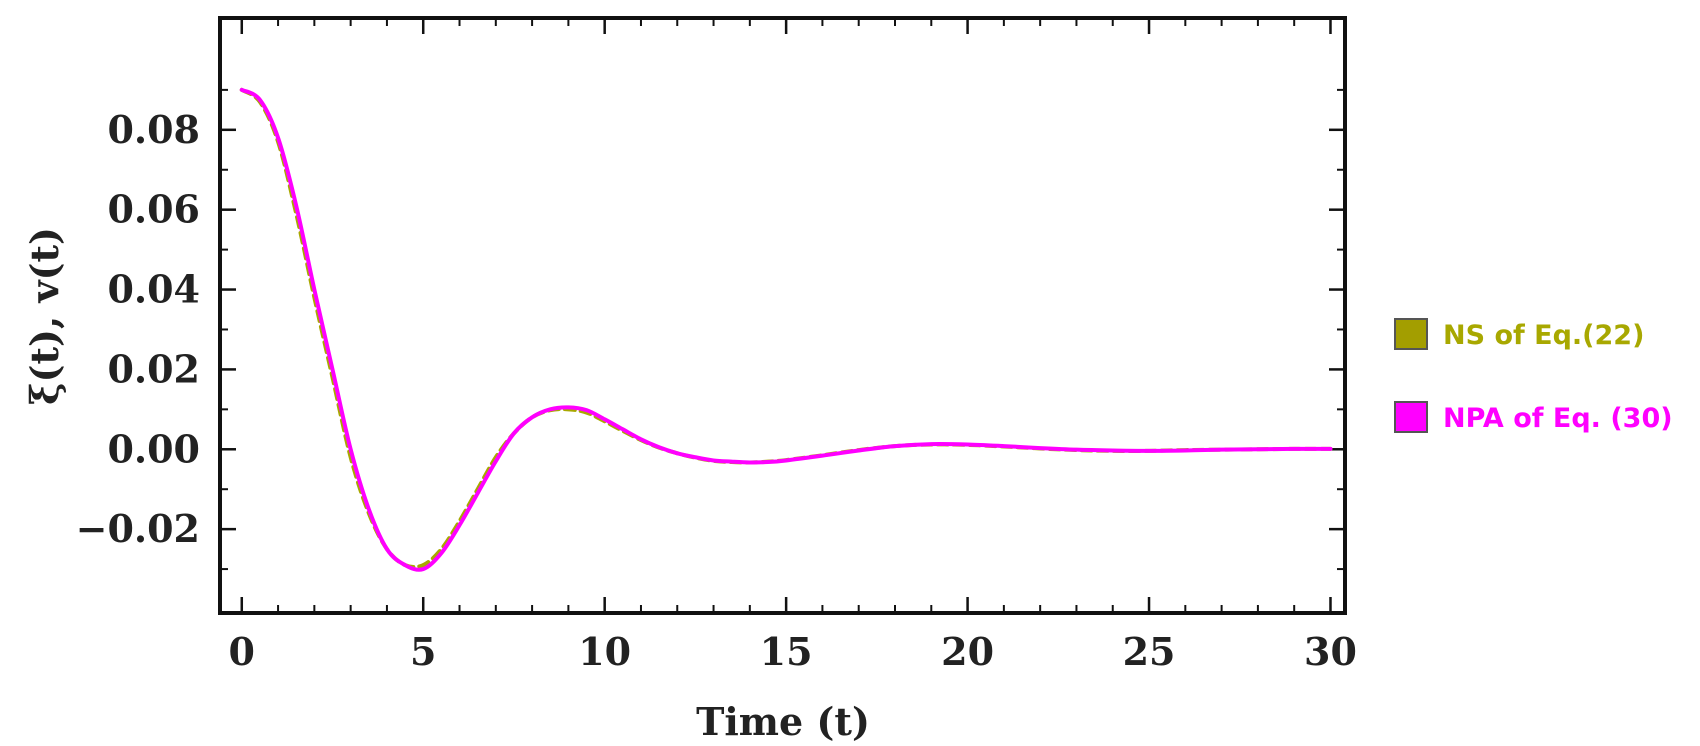  Describe the element at coordinates (153, 448) in the screenshot. I see `y-tick-label: 0.00` at that location.